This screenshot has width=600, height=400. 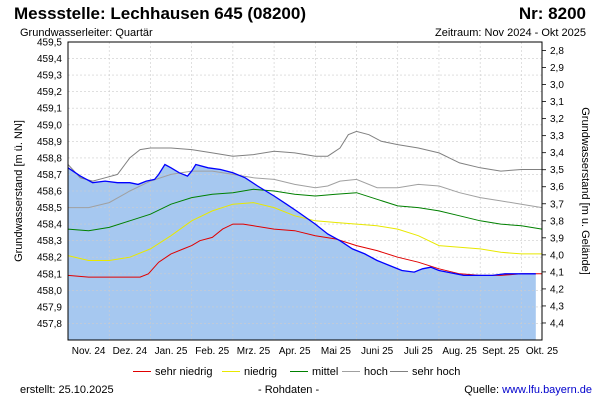 What do you see at coordinates (557, 85) in the screenshot?
I see `y-right-tick-label: 3,0` at bounding box center [557, 85].